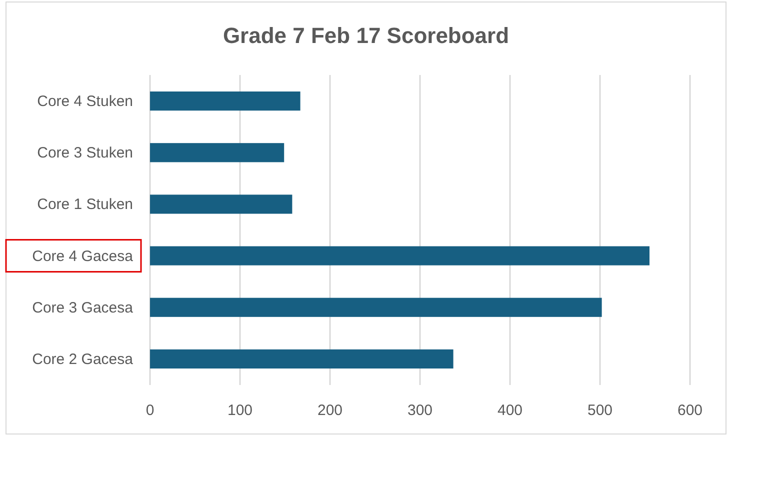  I want to click on x-tick-label: 0, so click(150, 410).